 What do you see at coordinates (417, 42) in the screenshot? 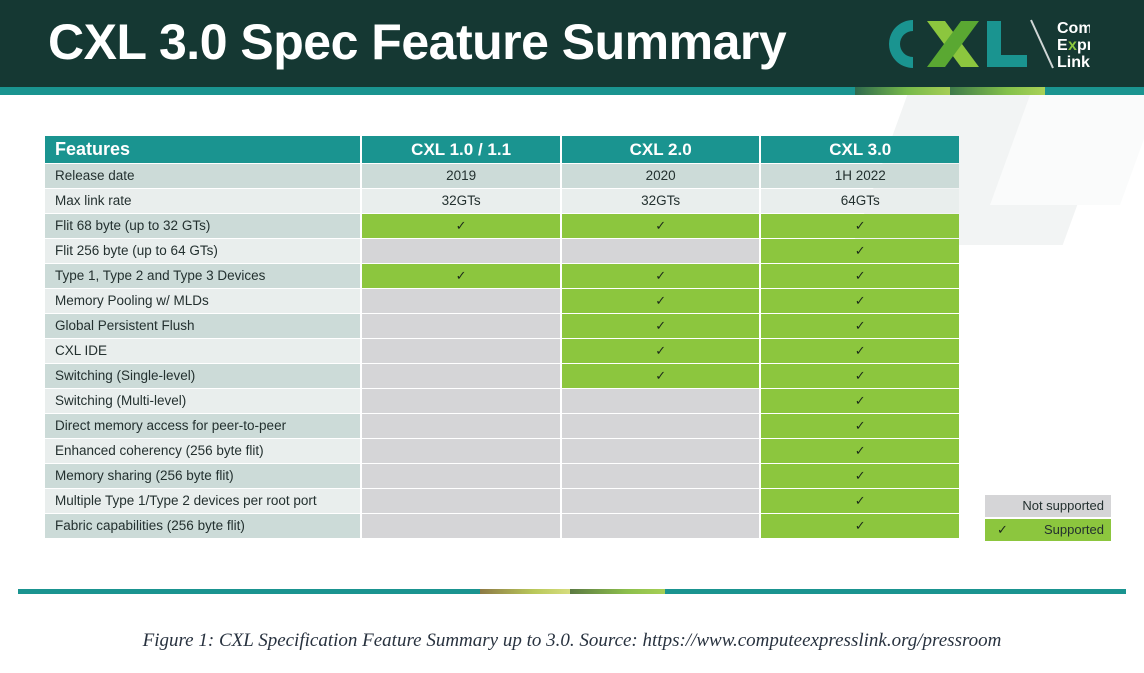
I see `page-title: CXL 3.0 Spec Feature Summary` at bounding box center [417, 42].